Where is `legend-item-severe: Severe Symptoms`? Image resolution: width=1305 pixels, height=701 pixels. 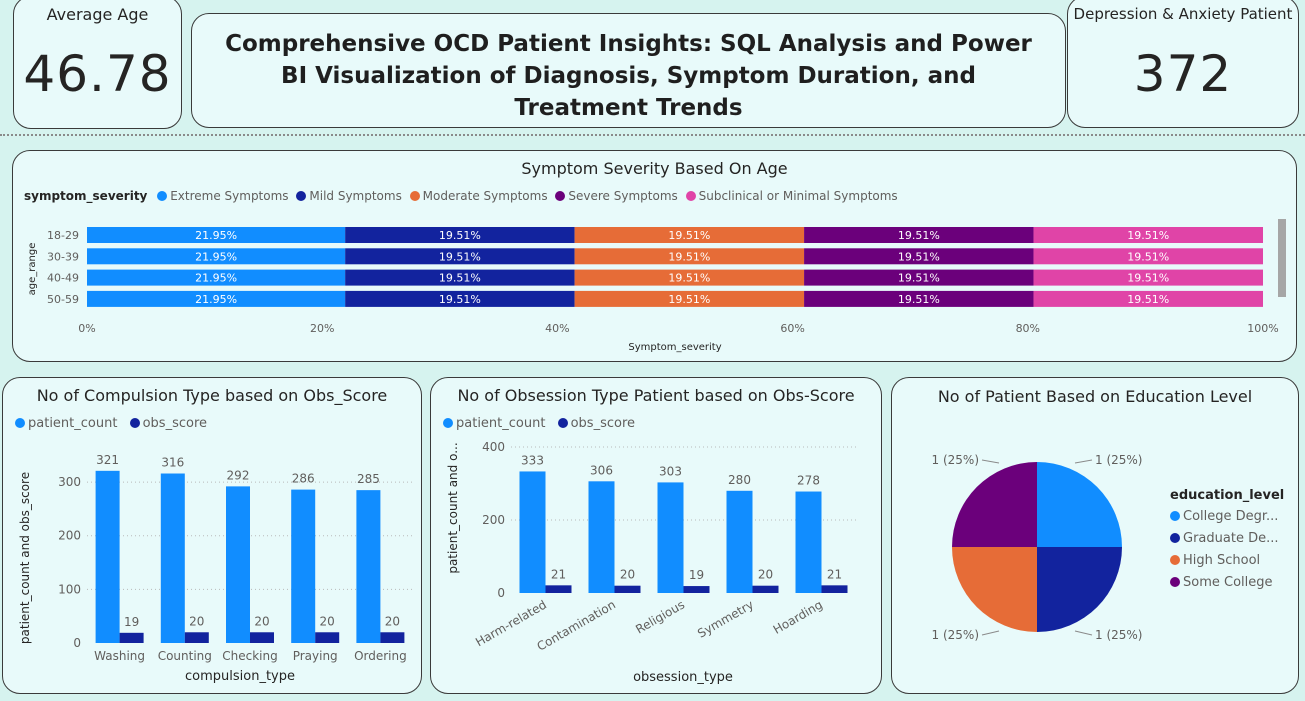
legend-item-severe: Severe Symptoms is located at coordinates (616, 196).